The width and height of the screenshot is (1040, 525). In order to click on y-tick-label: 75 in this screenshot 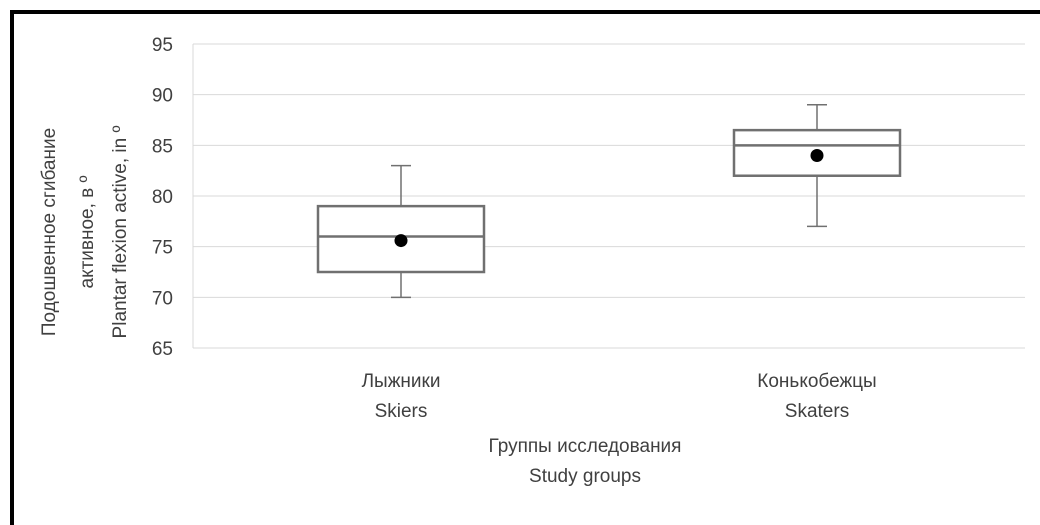, I will do `click(162, 248)`.